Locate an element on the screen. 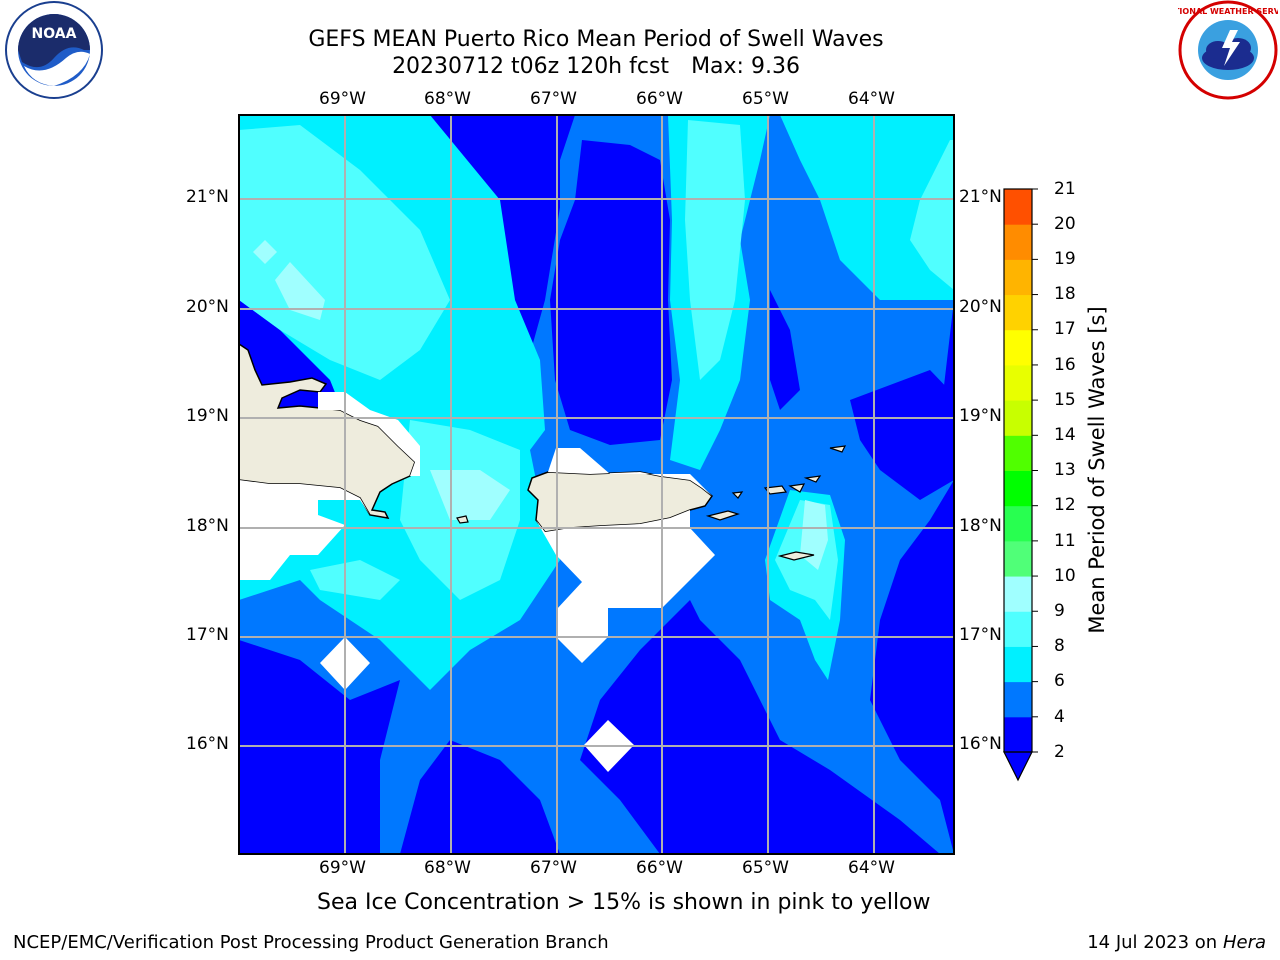  colorbar-extend-arrow is located at coordinates (1018, 766).